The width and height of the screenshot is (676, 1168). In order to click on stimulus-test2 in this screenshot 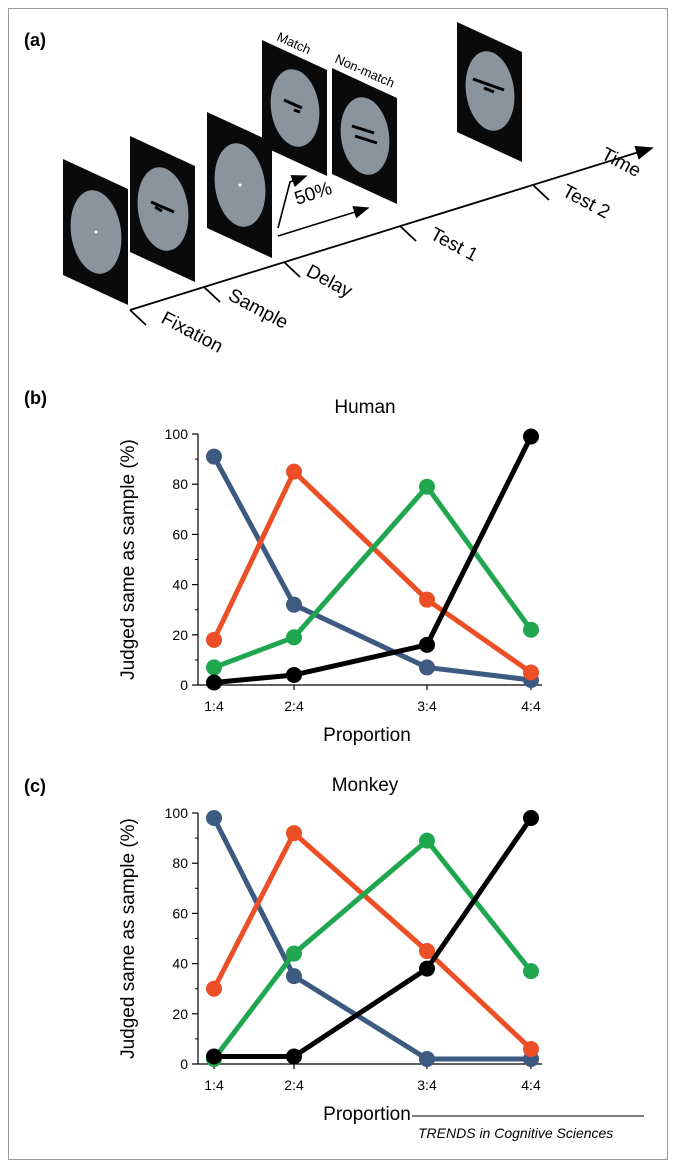, I will do `click(489, 92)`.